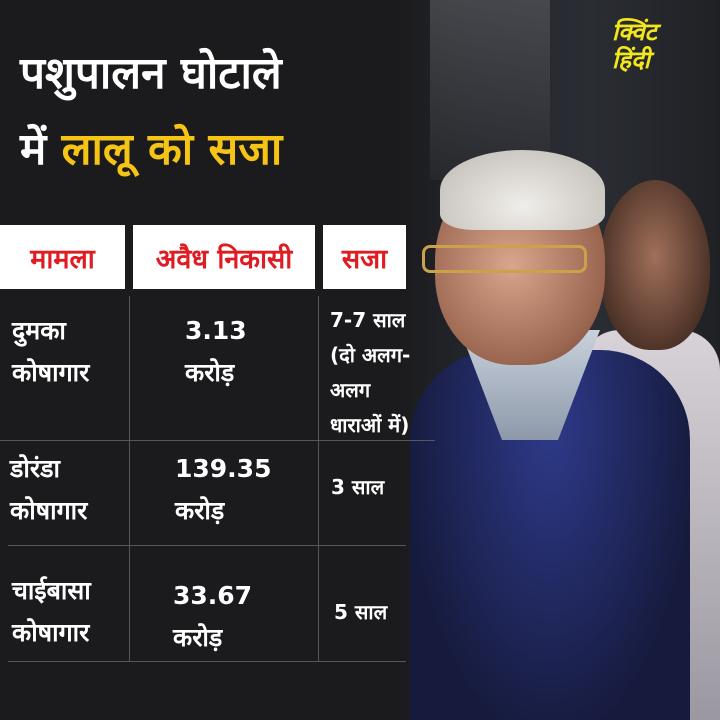 The height and width of the screenshot is (720, 720). I want to click on case-cell: चाईबासा कोषागार, so click(51, 611).